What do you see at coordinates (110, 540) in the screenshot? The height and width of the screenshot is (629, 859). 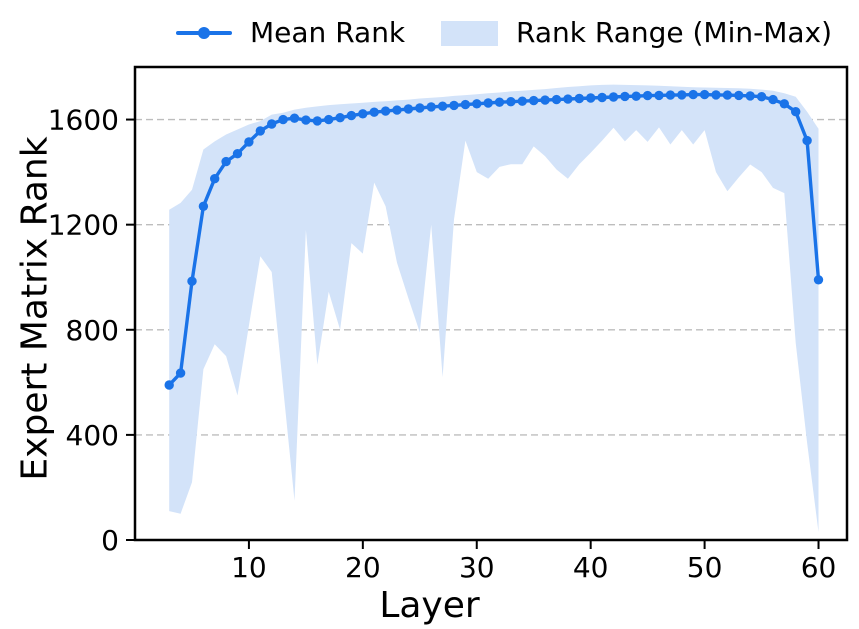 I see `y-tick-label: 0` at bounding box center [110, 540].